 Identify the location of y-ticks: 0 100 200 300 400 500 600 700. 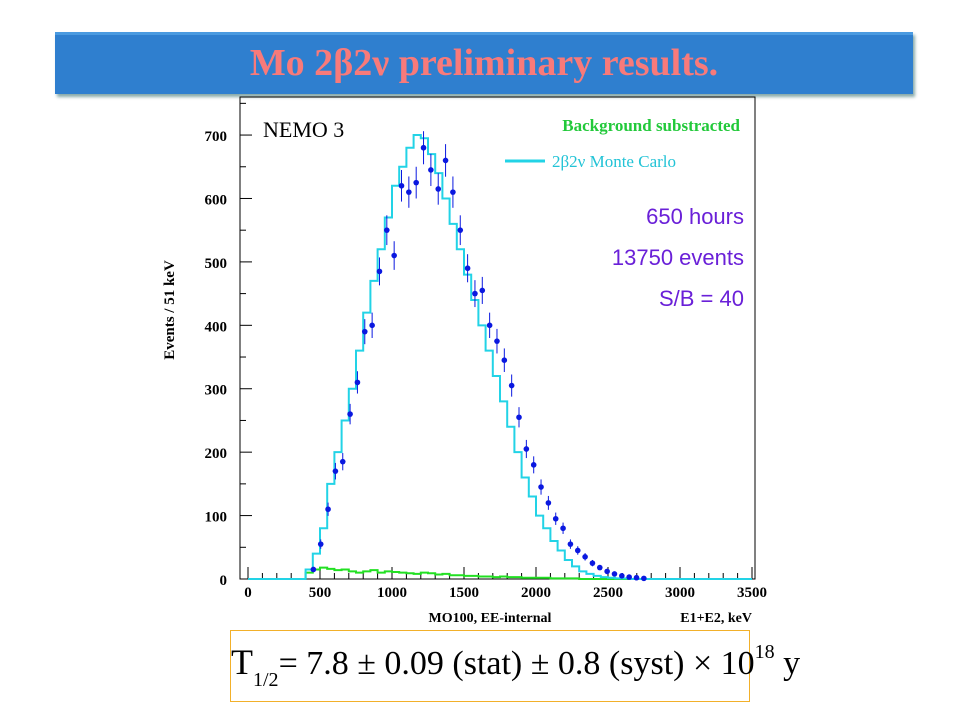
(228, 345).